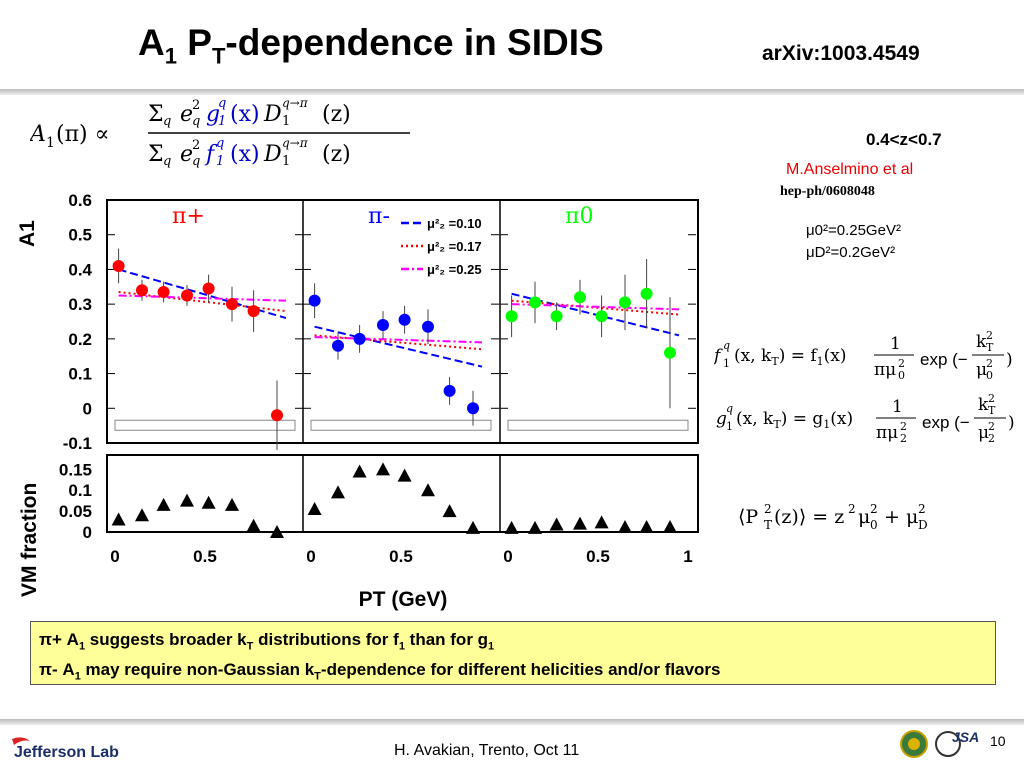  What do you see at coordinates (454, 269) in the screenshot?
I see `legend-label: μ²₂ =0.25` at bounding box center [454, 269].